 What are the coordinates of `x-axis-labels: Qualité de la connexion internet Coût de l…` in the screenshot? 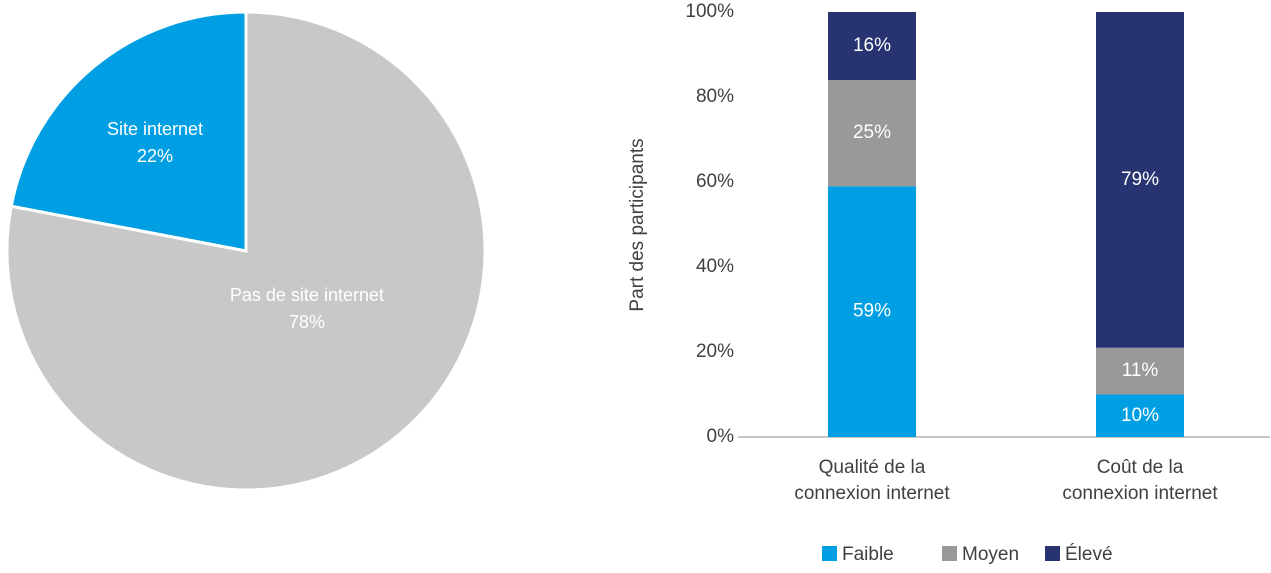 It's located at (1006, 480).